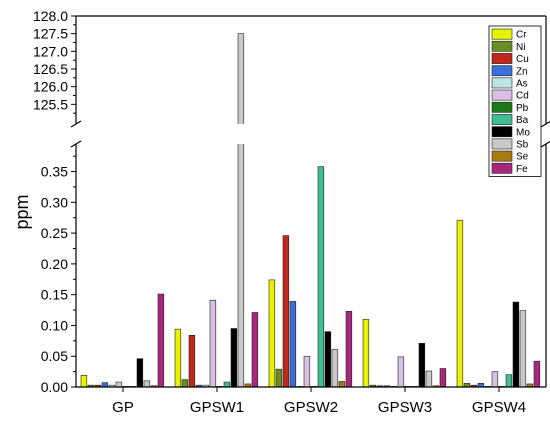 The height and width of the screenshot is (423, 550). I want to click on legend-label-ni: Ni, so click(520, 47).